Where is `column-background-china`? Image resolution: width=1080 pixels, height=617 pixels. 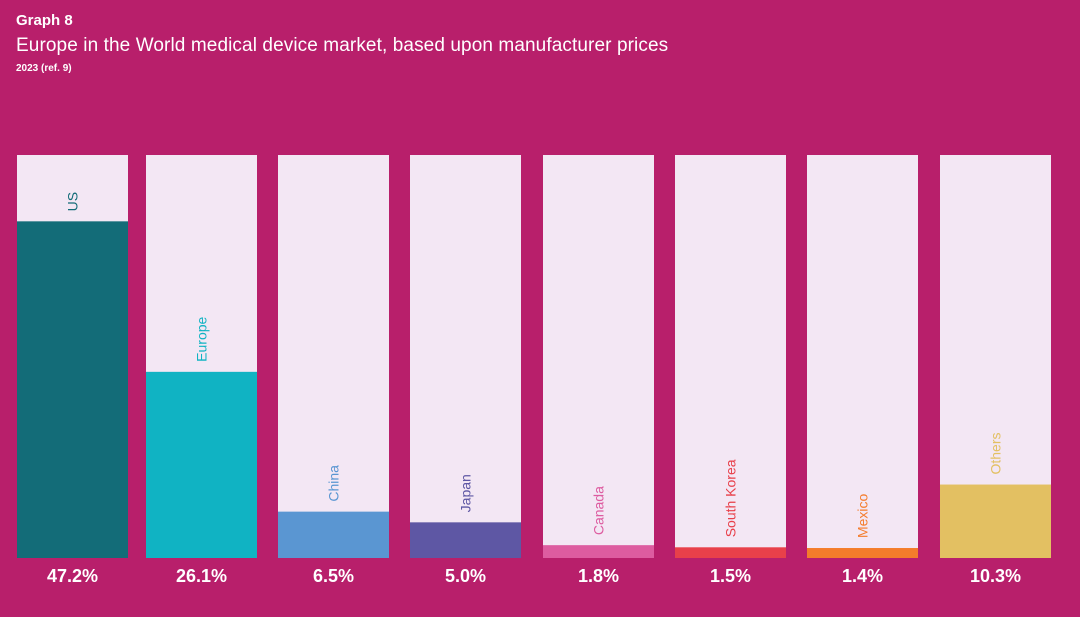 column-background-china is located at coordinates (333, 356).